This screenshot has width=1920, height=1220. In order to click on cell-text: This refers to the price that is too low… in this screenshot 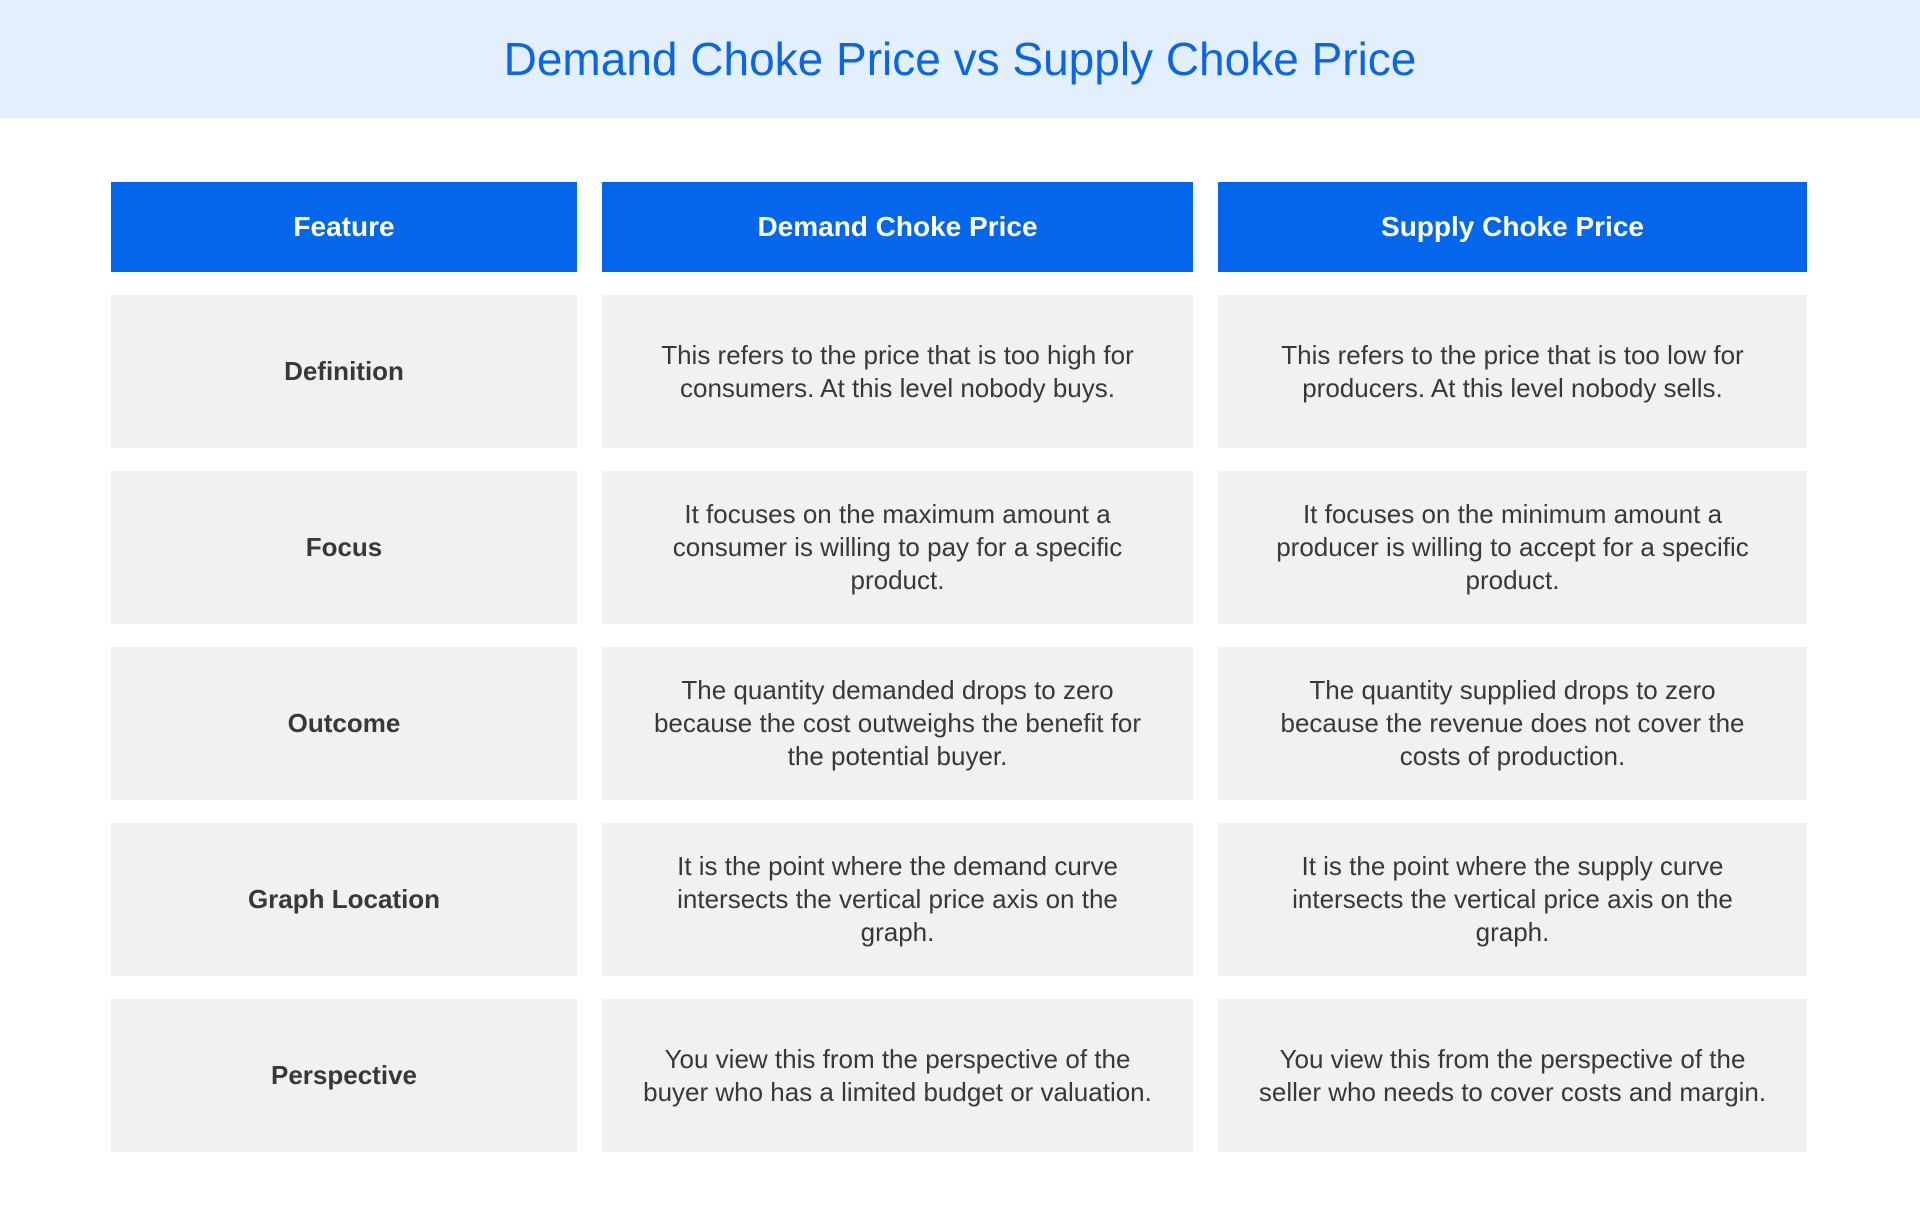, I will do `click(1512, 371)`.